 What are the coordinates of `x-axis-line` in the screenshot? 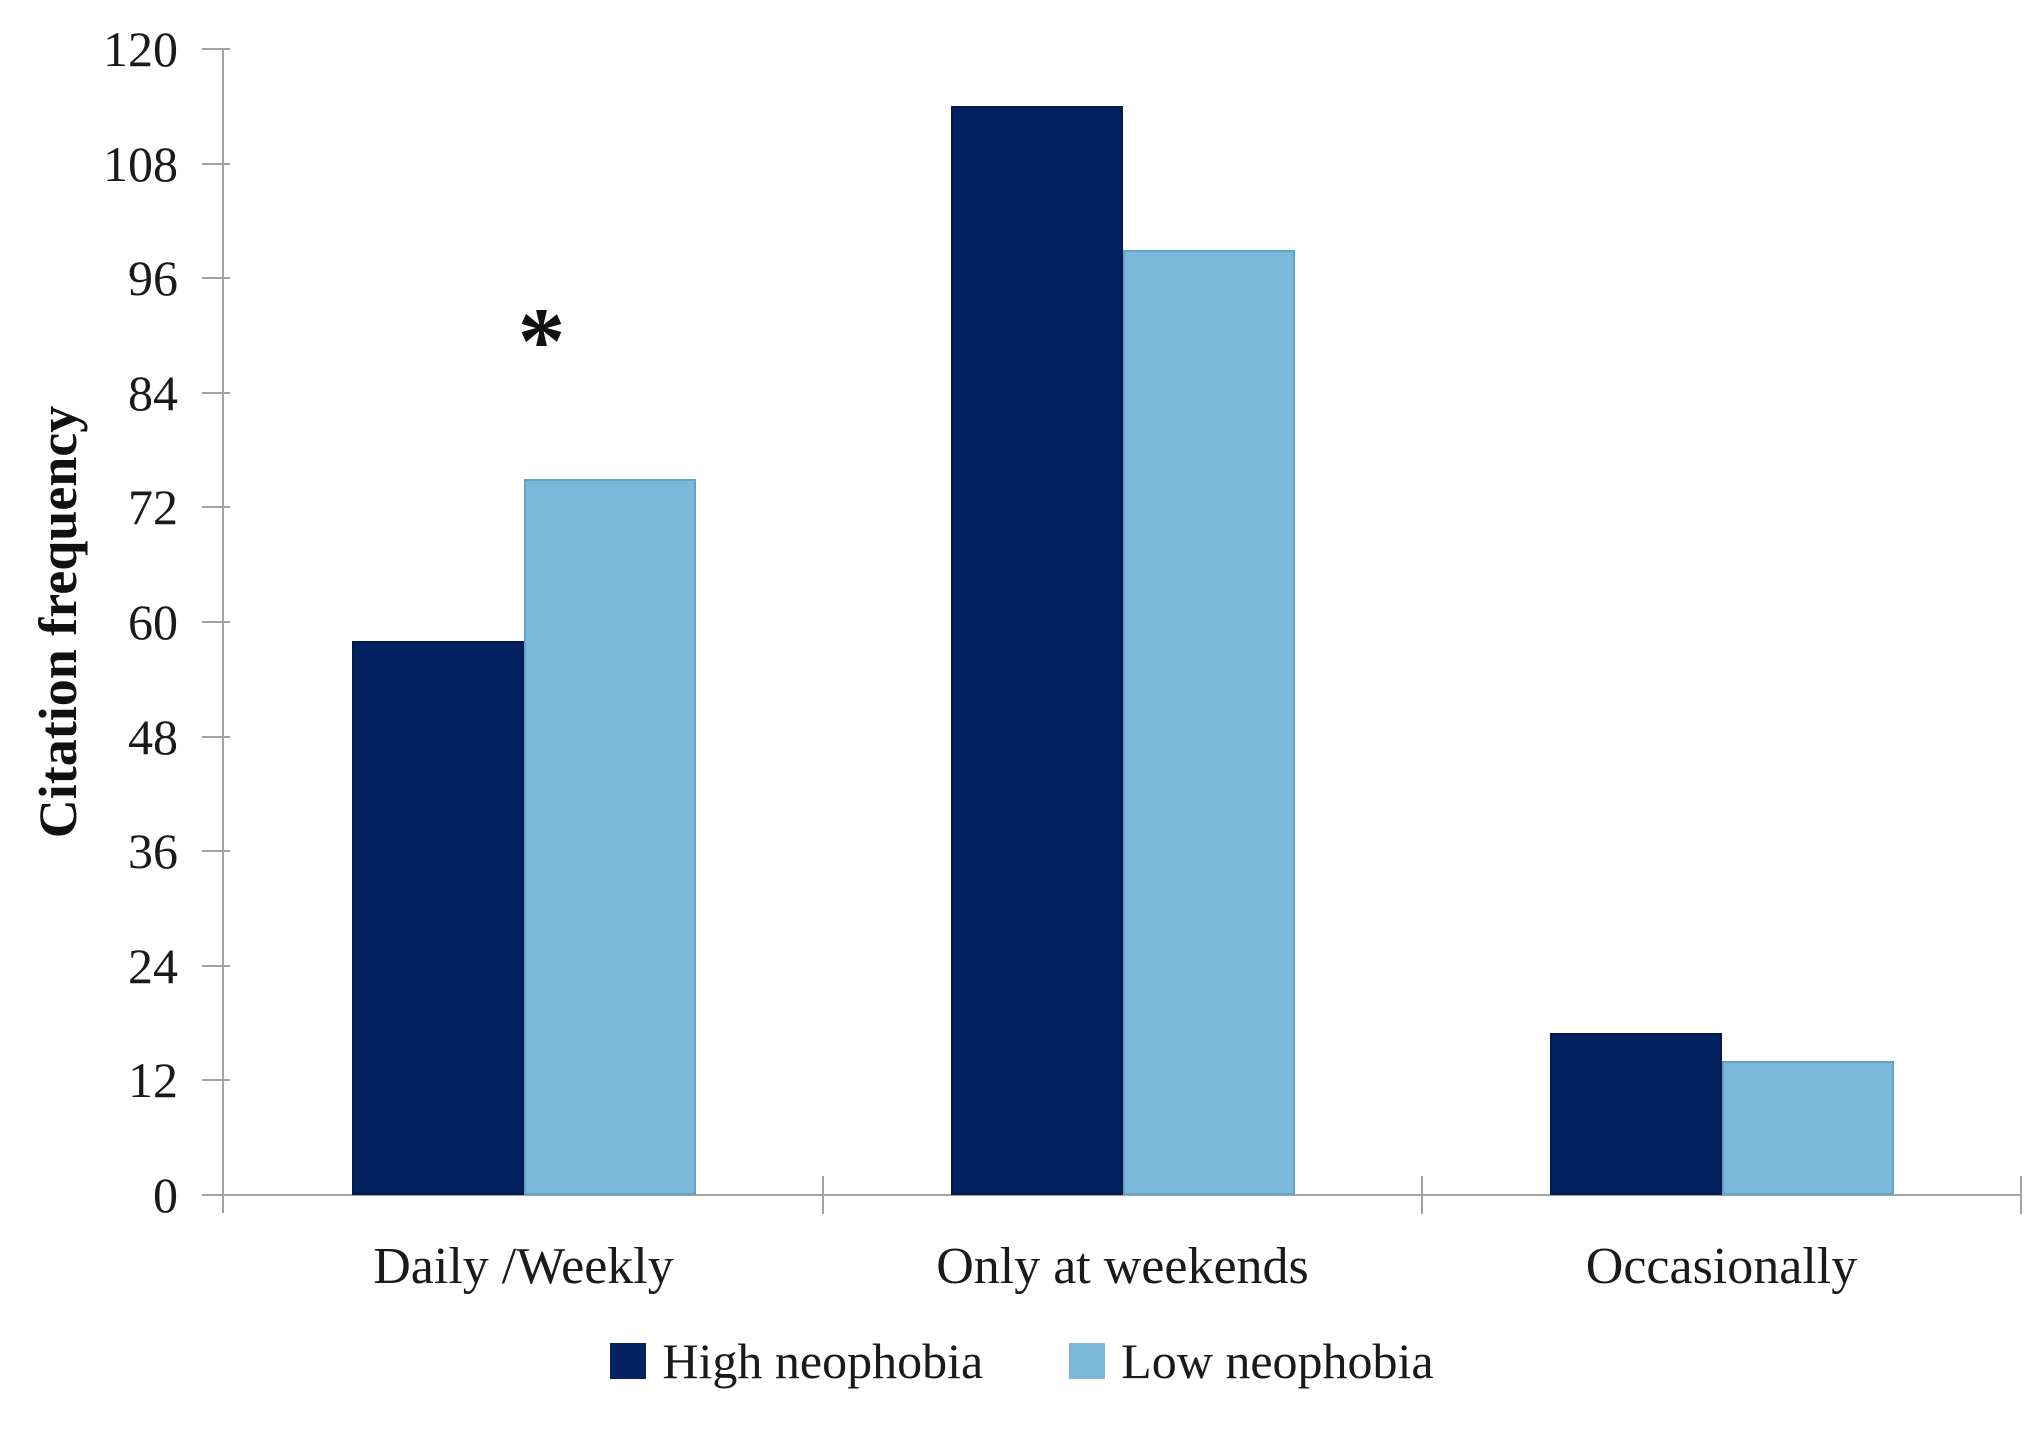 It's located at (1121, 1195).